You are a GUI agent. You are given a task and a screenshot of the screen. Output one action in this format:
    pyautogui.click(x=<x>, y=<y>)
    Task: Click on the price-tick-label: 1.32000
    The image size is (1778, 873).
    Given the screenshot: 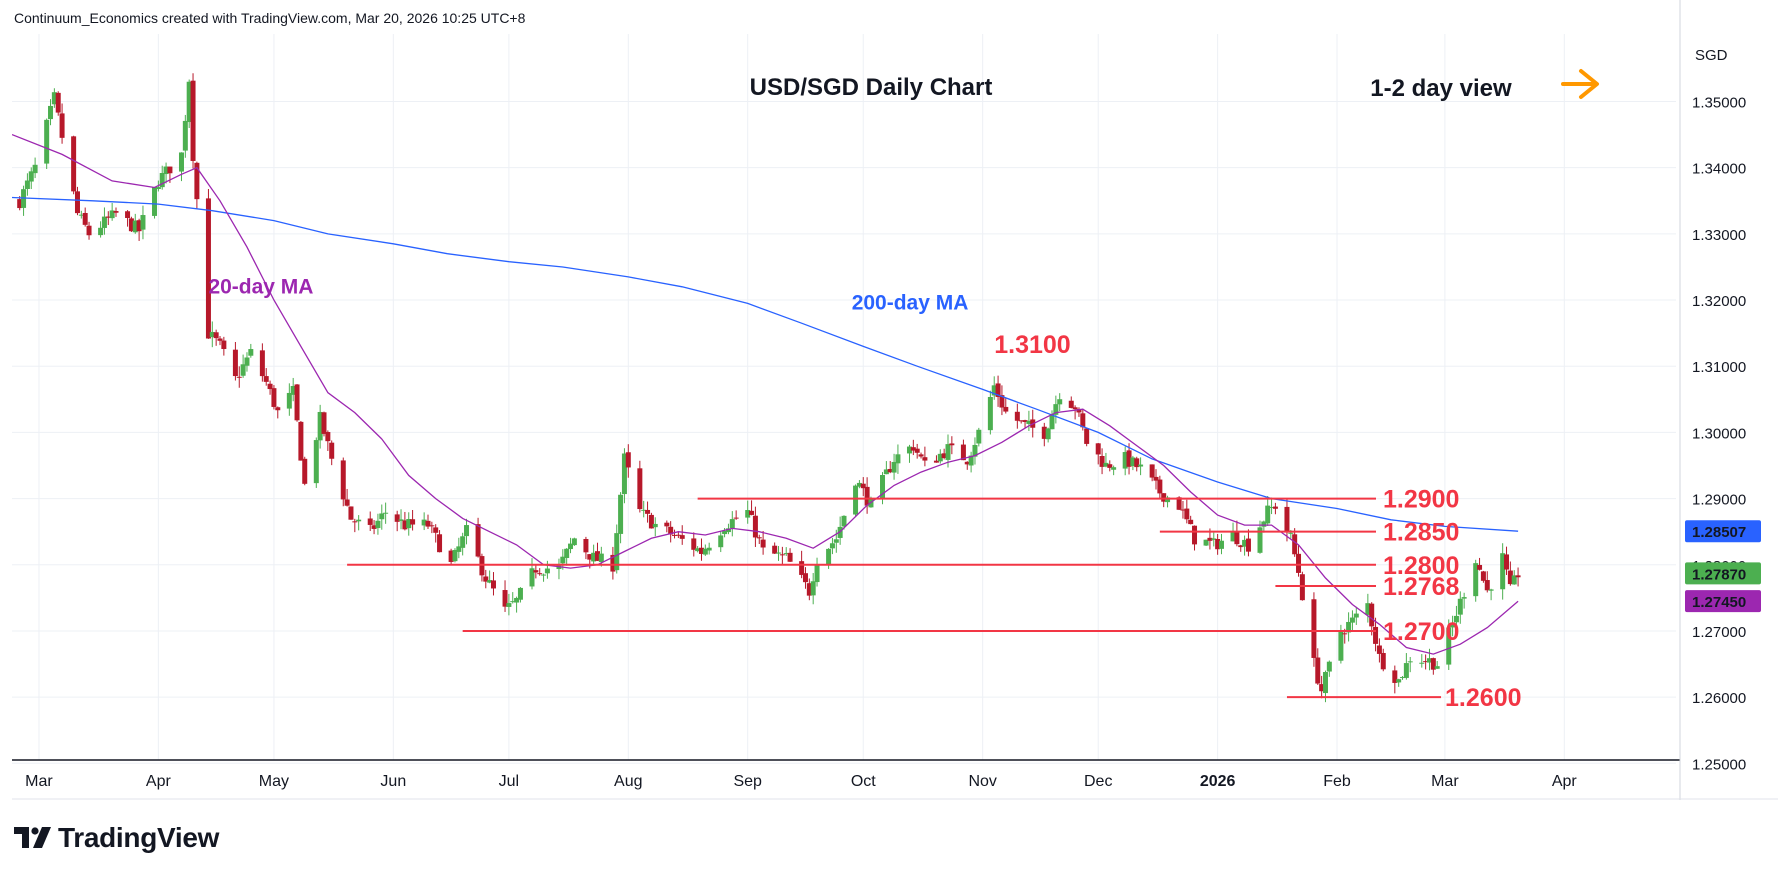 What is the action you would take?
    pyautogui.click(x=1719, y=301)
    